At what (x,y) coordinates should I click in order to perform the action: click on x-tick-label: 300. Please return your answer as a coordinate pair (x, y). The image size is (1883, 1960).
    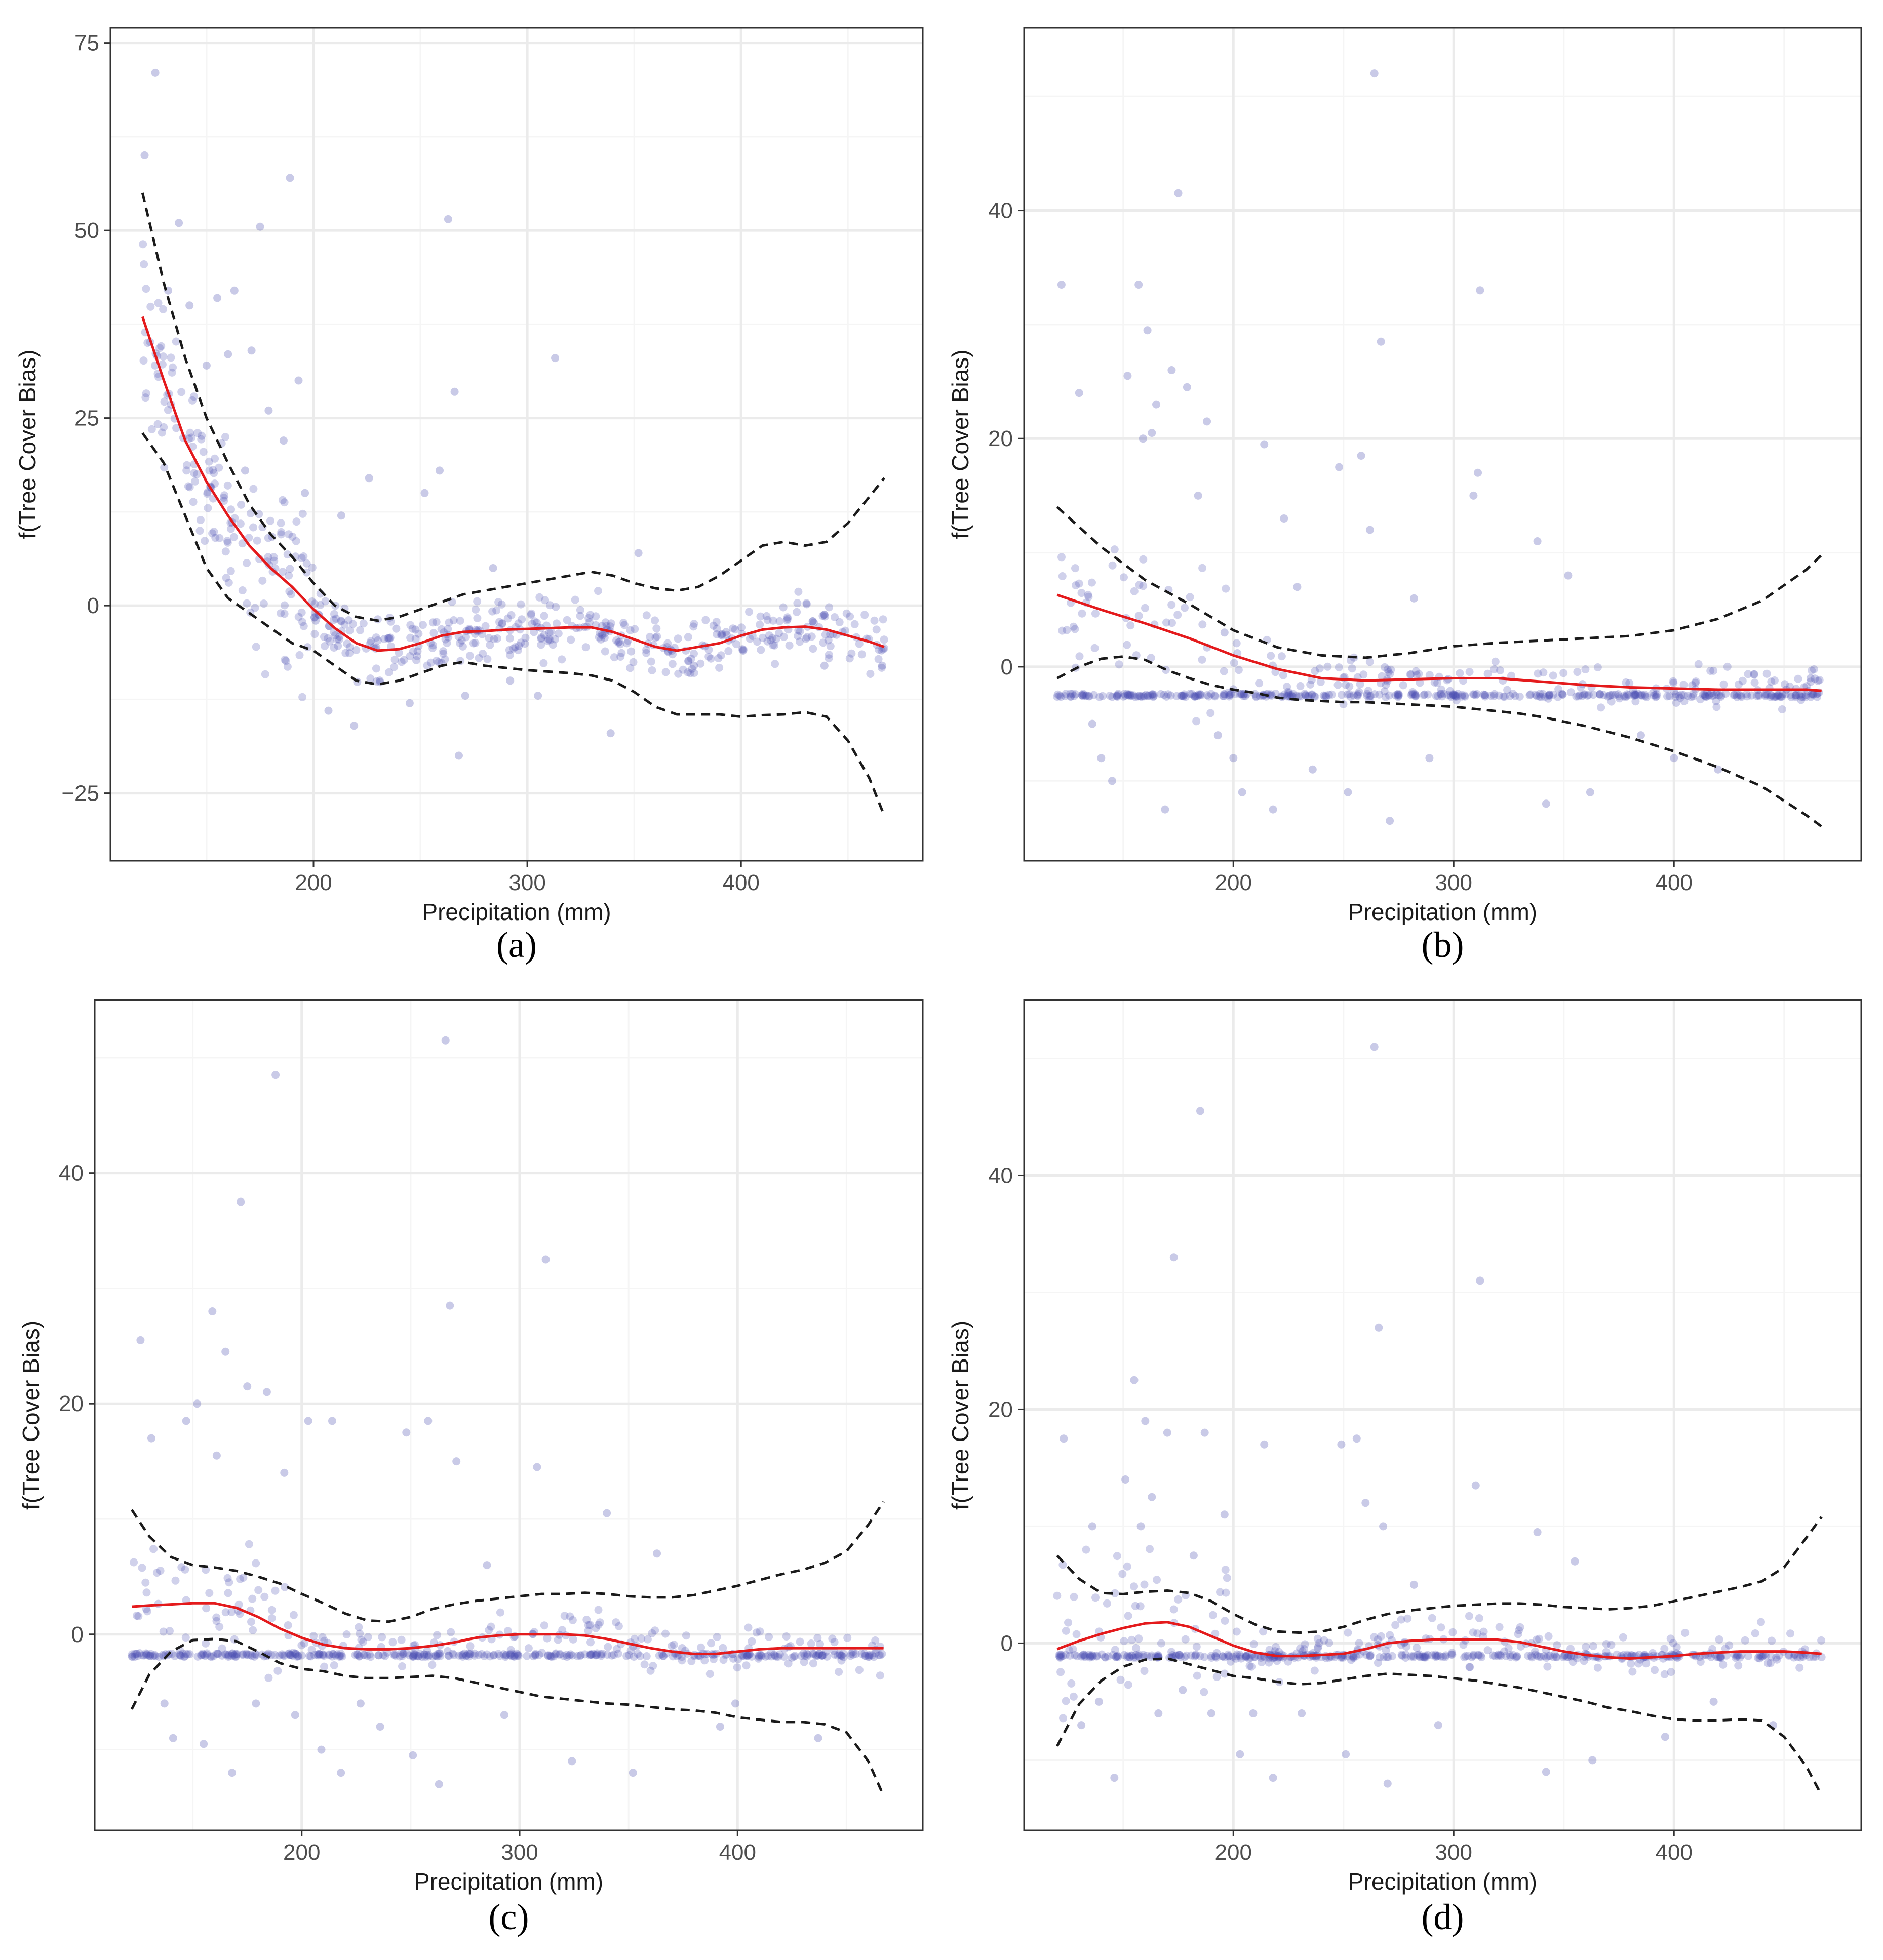
    Looking at the image, I should click on (1453, 1853).